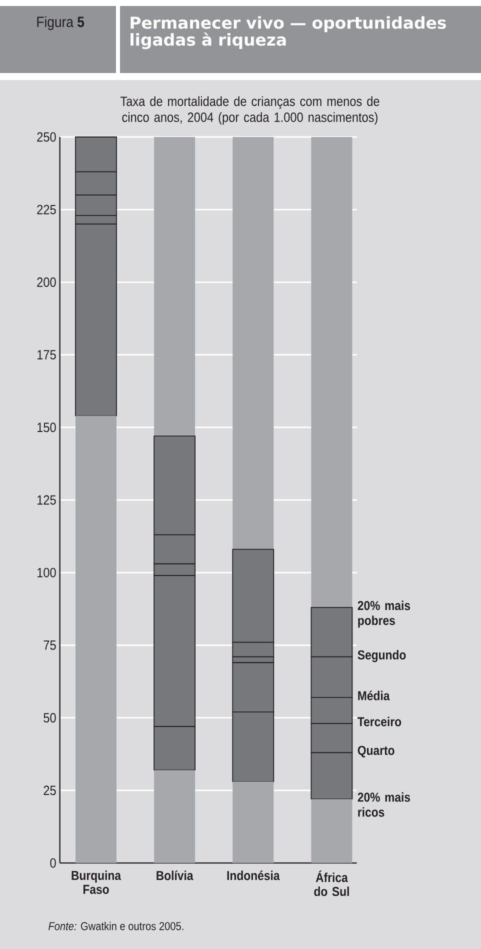 The height and width of the screenshot is (949, 481). I want to click on y-tick-label: 100, so click(46, 573).